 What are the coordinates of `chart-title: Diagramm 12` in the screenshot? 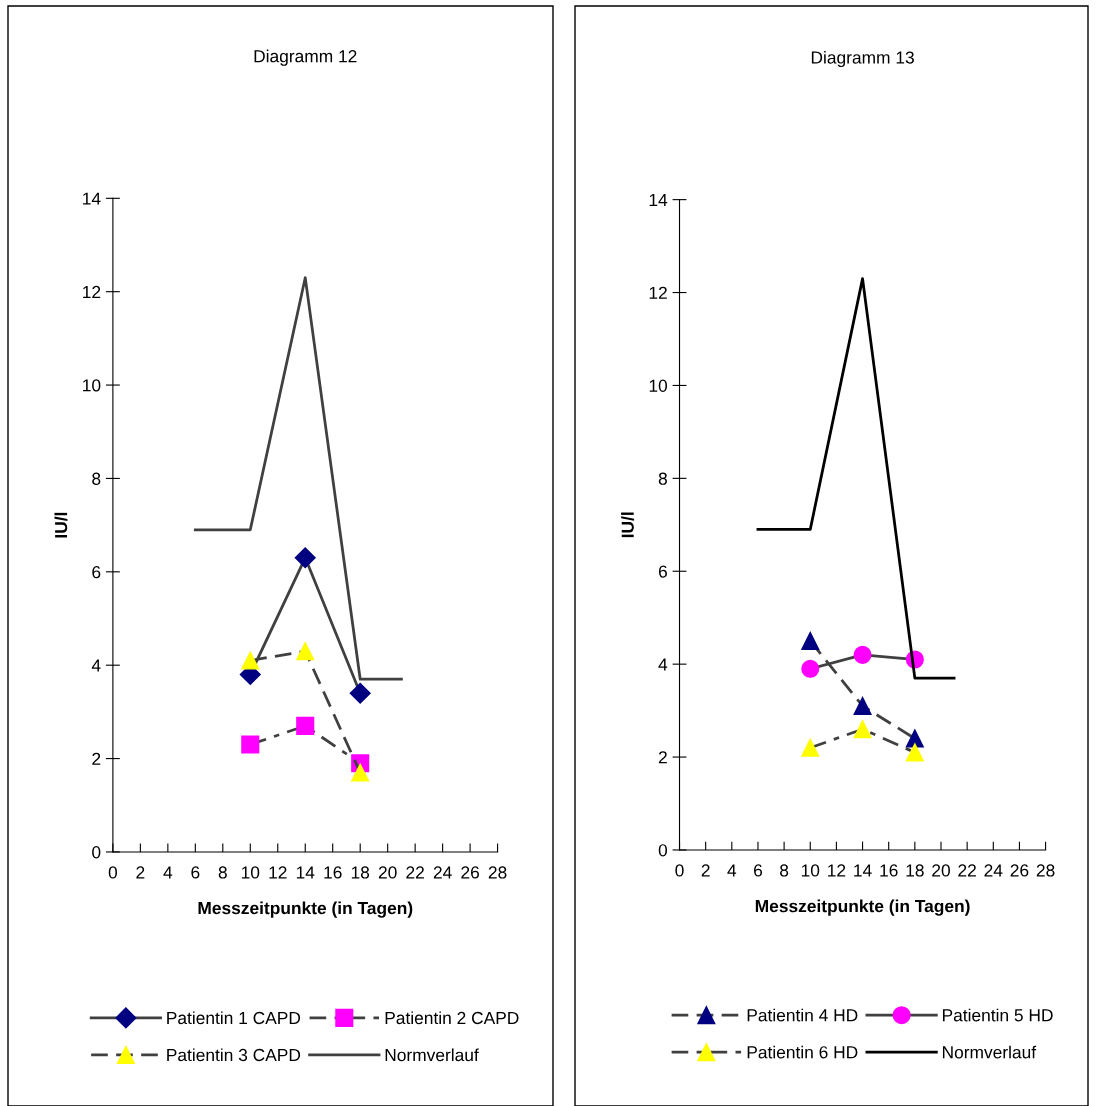 It's located at (305, 57).